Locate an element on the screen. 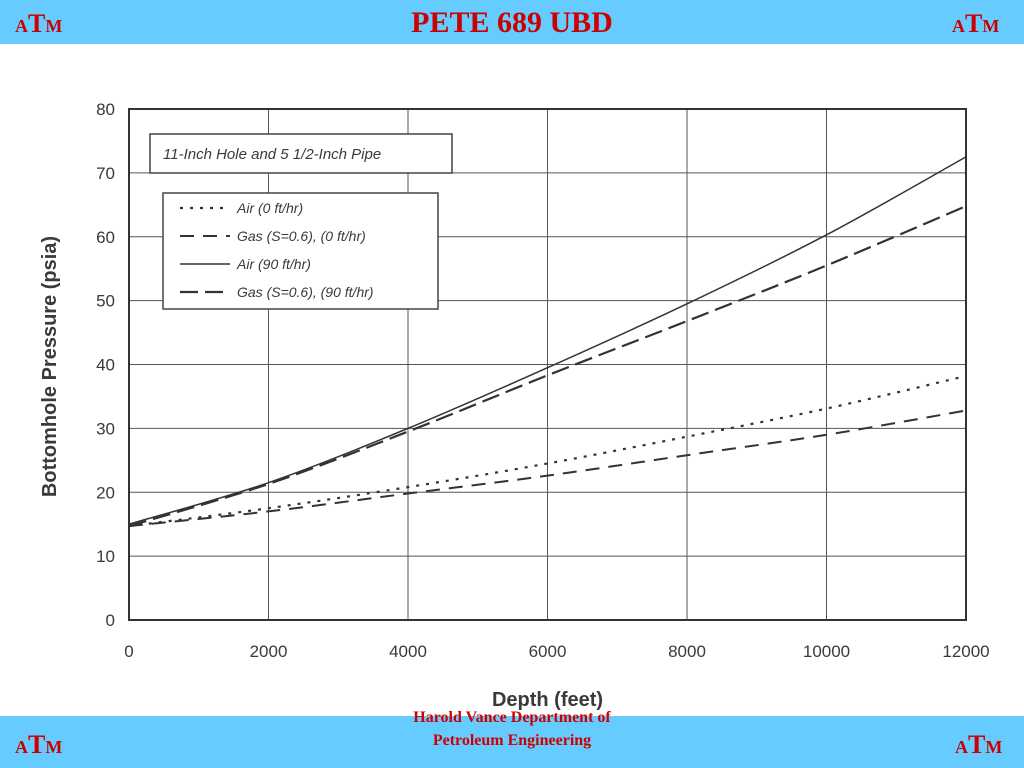 The image size is (1024, 768). legend-box is located at coordinates (300, 251).